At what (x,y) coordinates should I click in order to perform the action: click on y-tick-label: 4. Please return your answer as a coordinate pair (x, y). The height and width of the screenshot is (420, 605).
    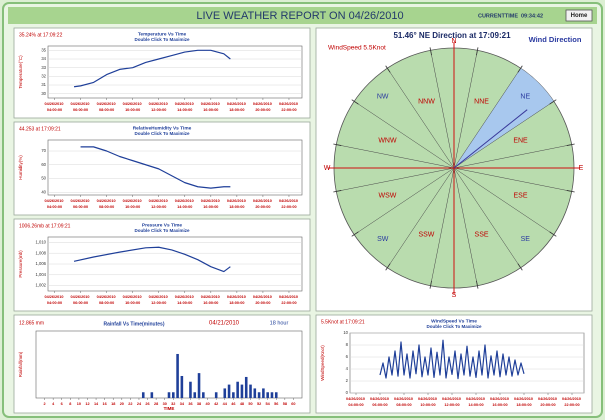
    Looking at the image, I should click on (347, 368).